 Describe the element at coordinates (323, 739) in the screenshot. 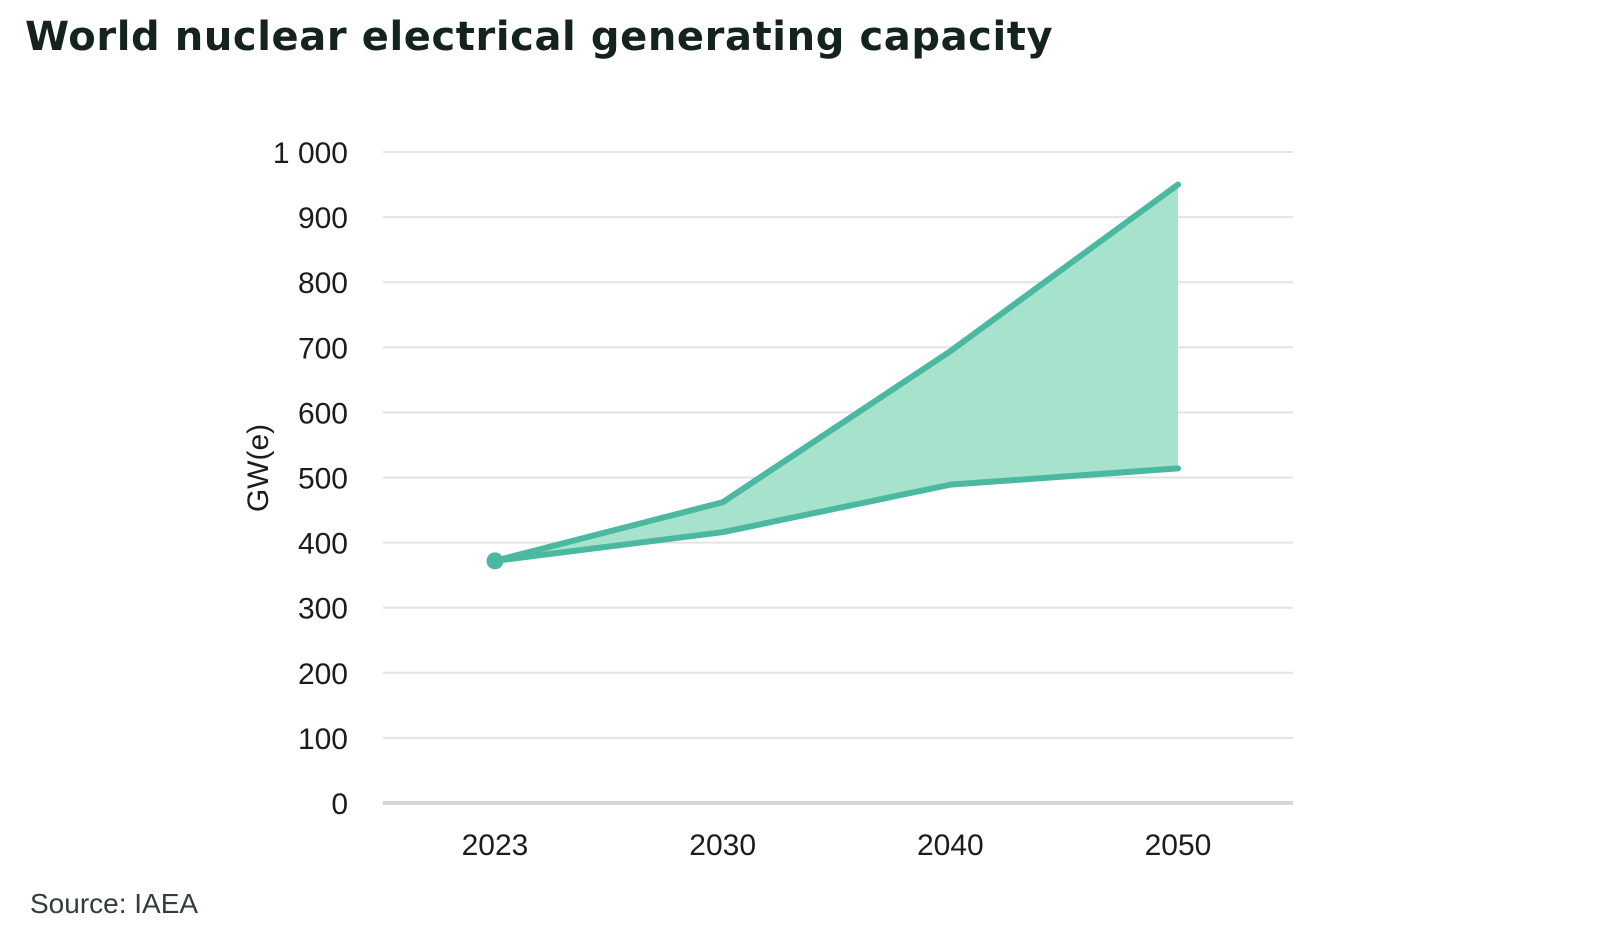

I see `y-tick-label: 100` at that location.